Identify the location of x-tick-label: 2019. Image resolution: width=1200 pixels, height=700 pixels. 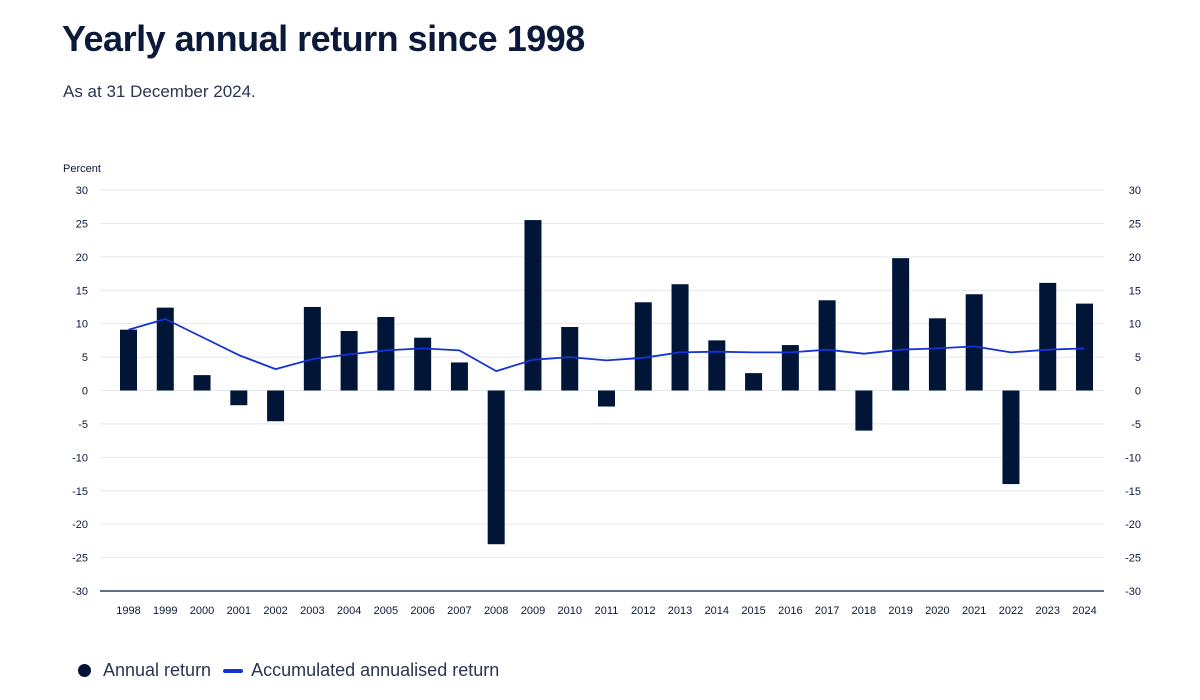
(900, 611).